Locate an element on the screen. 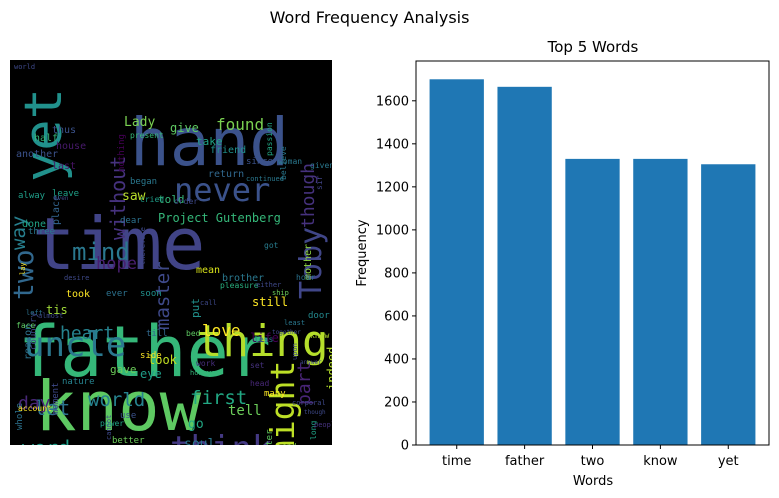 The width and height of the screenshot is (779, 498). cloud-word: mean is located at coordinates (208, 270).